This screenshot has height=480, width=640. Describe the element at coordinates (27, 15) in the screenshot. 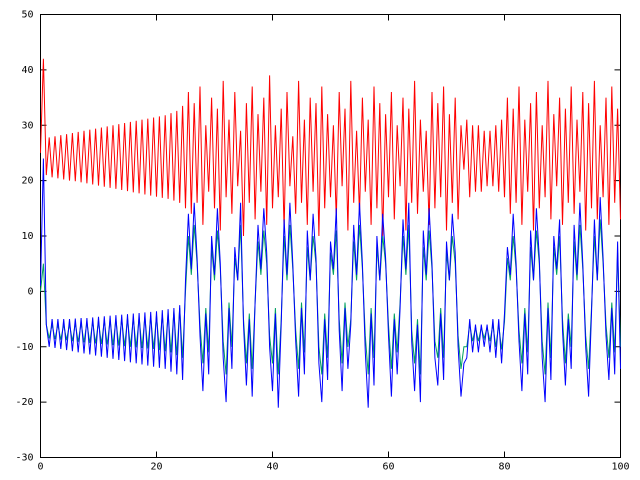

I see `y-tick-label: 50` at that location.